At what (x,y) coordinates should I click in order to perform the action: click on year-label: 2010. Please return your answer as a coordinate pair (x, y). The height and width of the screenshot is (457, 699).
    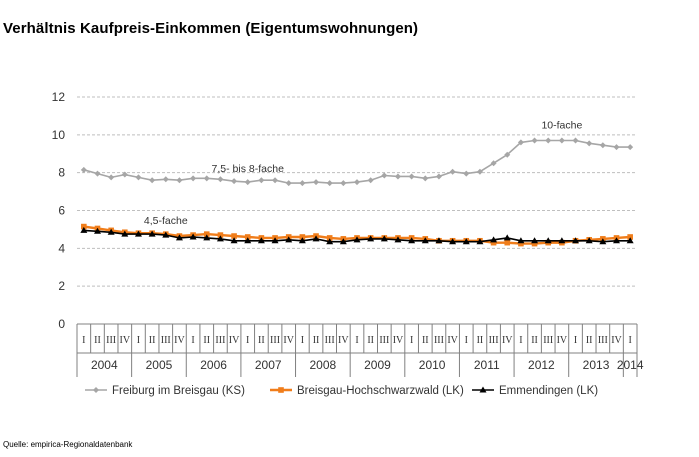
    Looking at the image, I should click on (432, 365).